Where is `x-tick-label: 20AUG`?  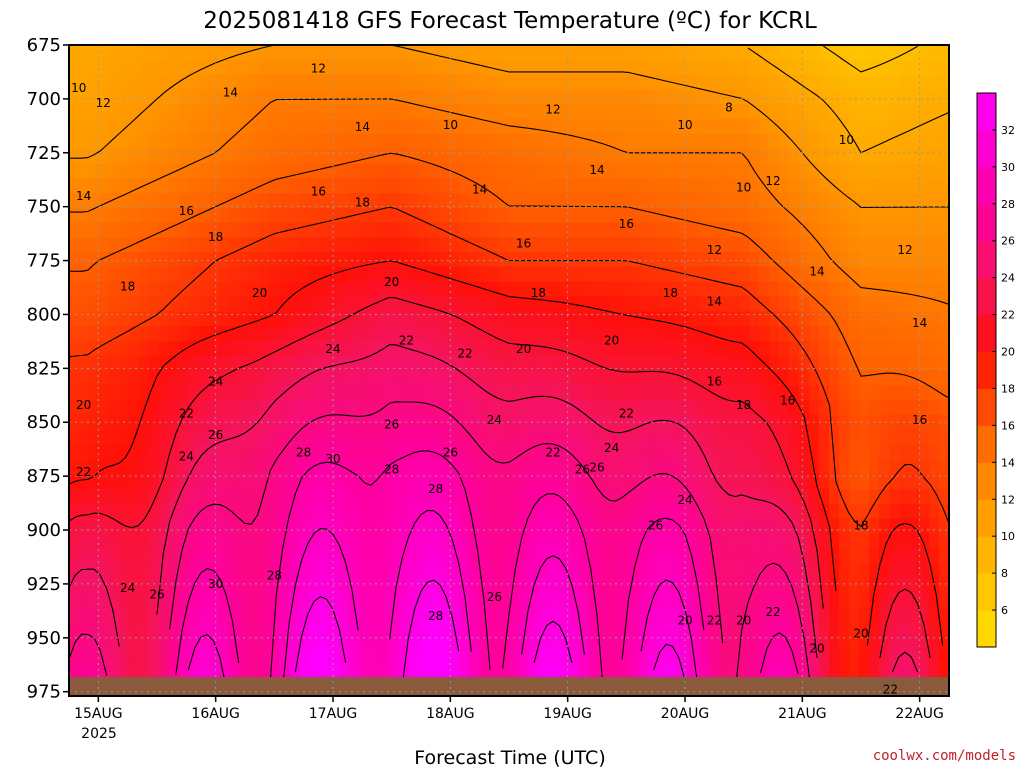 x-tick-label: 20AUG is located at coordinates (685, 714).